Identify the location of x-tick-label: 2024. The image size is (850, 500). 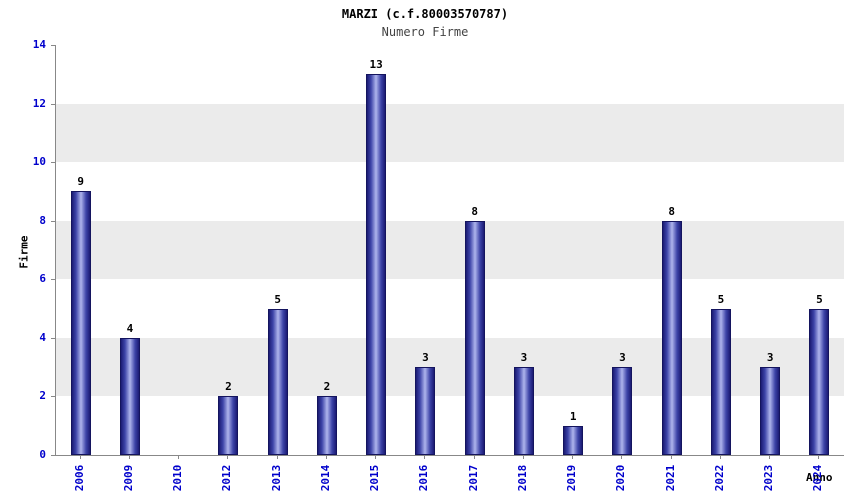
(818, 478).